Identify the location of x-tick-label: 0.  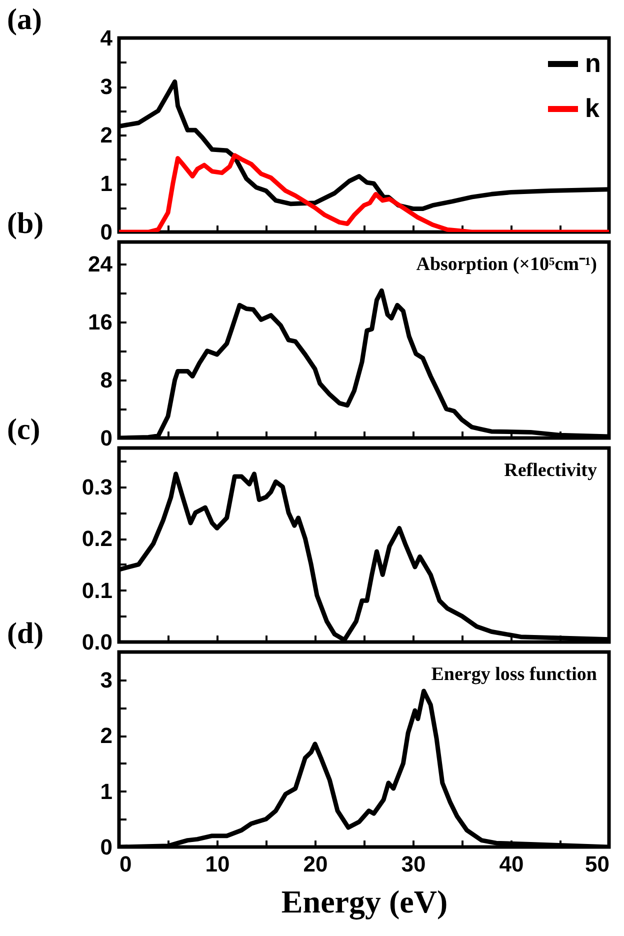
(126, 864).